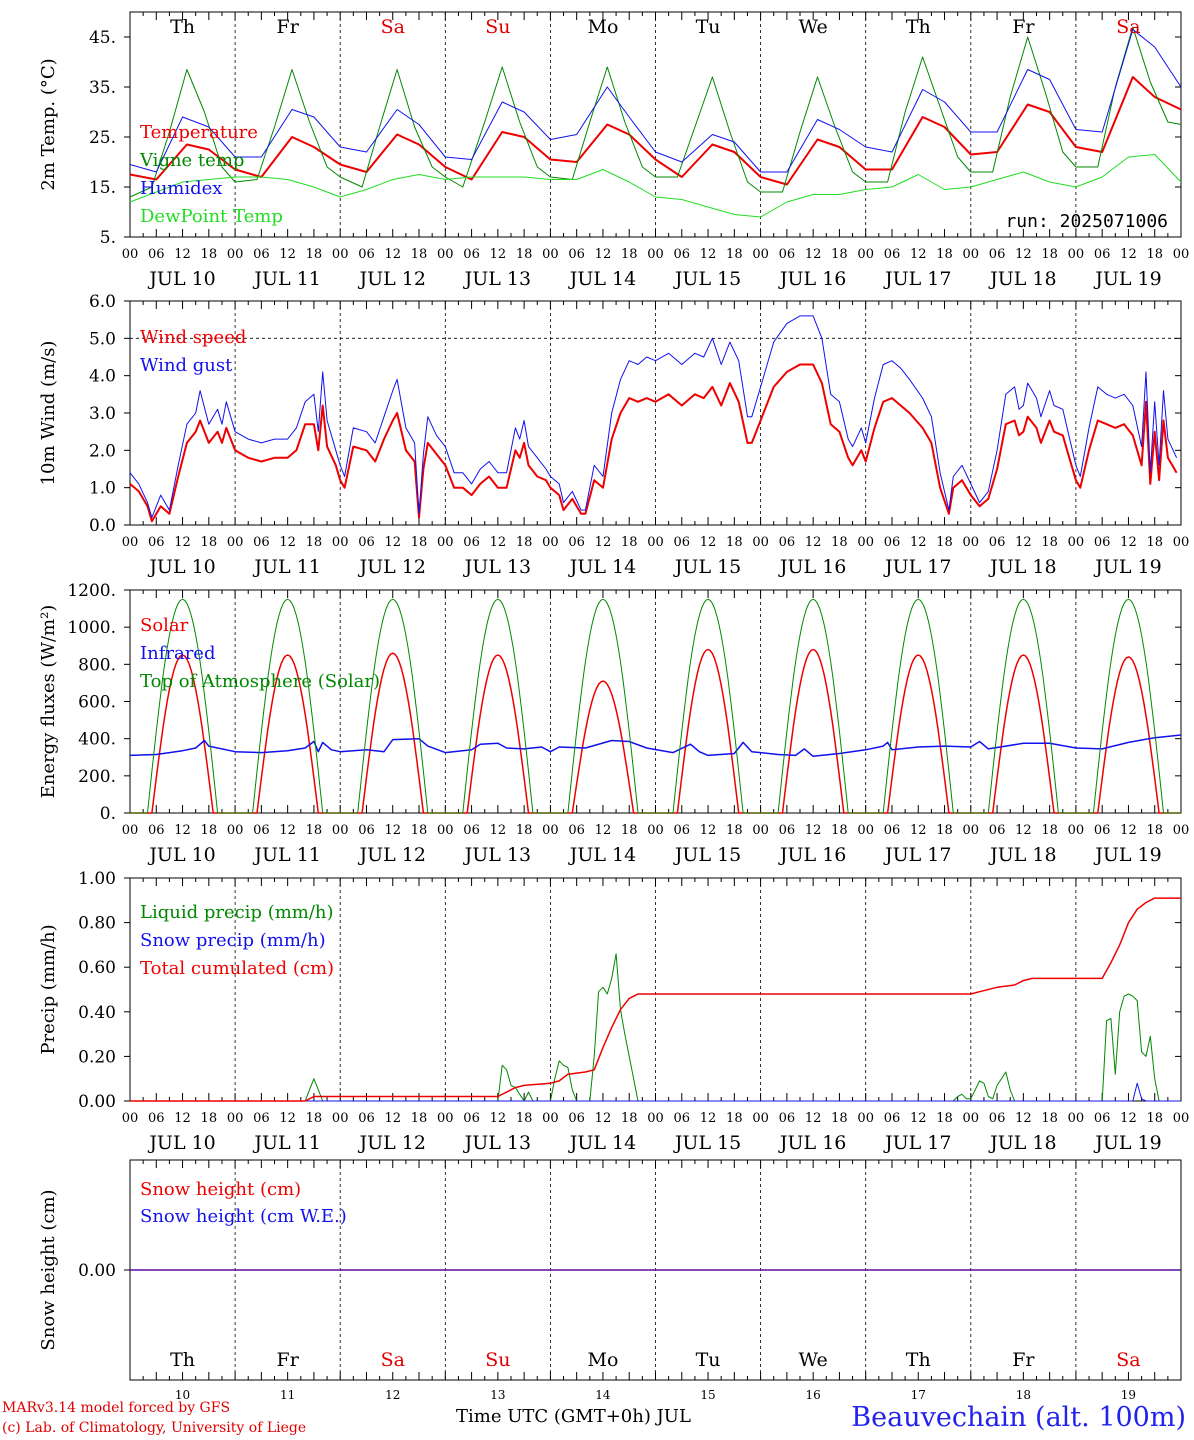  What do you see at coordinates (653, 443) in the screenshot?
I see `series-line-wind-speed` at bounding box center [653, 443].